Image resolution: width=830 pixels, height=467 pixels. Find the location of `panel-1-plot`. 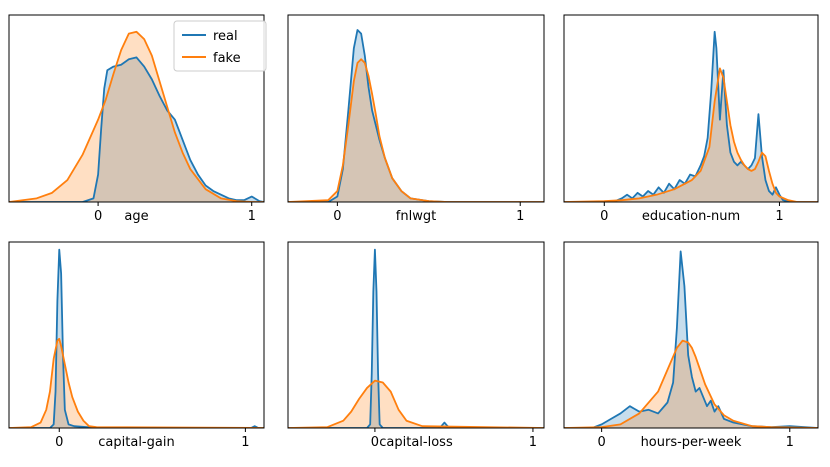

panel-1-plot is located at coordinates (136, 116).